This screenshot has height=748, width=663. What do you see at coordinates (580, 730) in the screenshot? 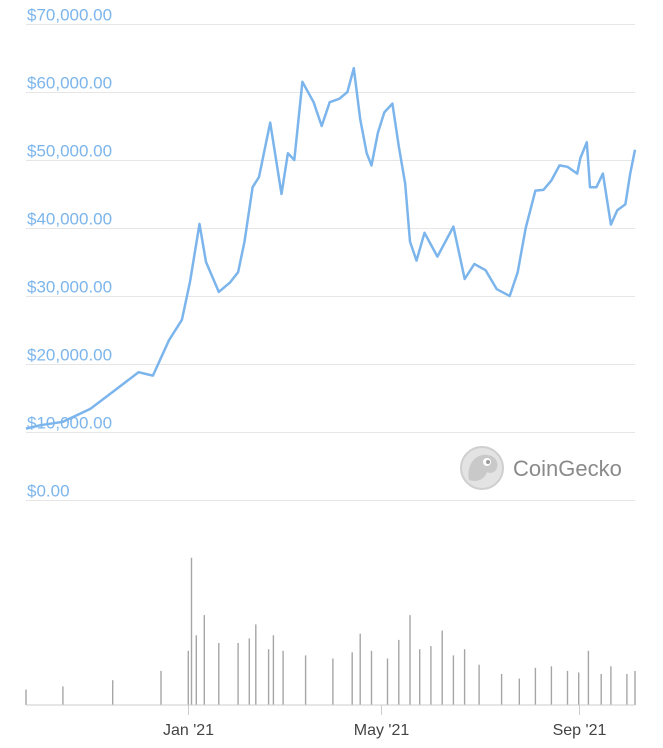
I see `x-tick-label: Sep '21` at bounding box center [580, 730].